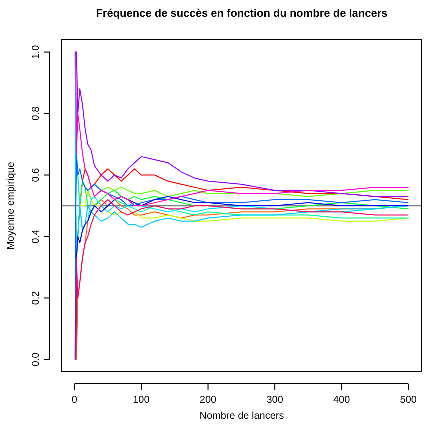 The height and width of the screenshot is (427, 428). I want to click on y-tick-label: 0.0, so click(36, 359).